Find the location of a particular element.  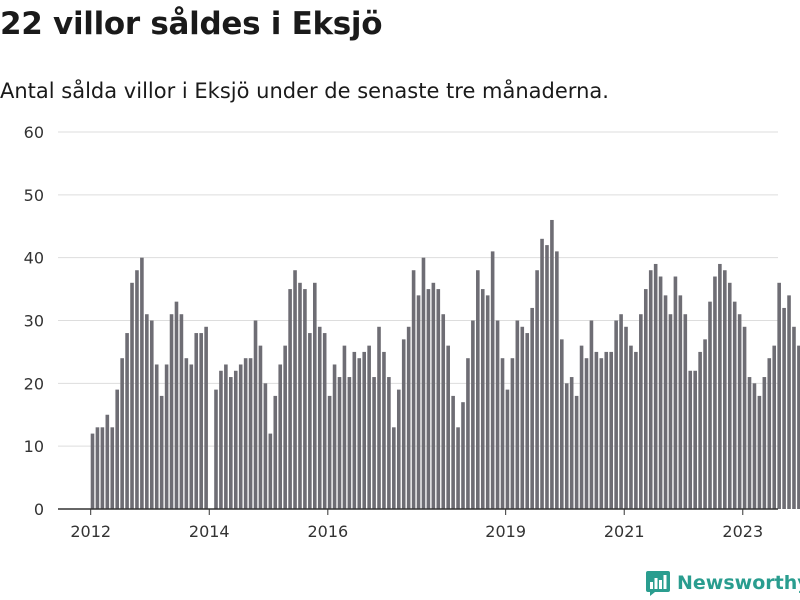

y-tick-label: 50 is located at coordinates (34, 195).